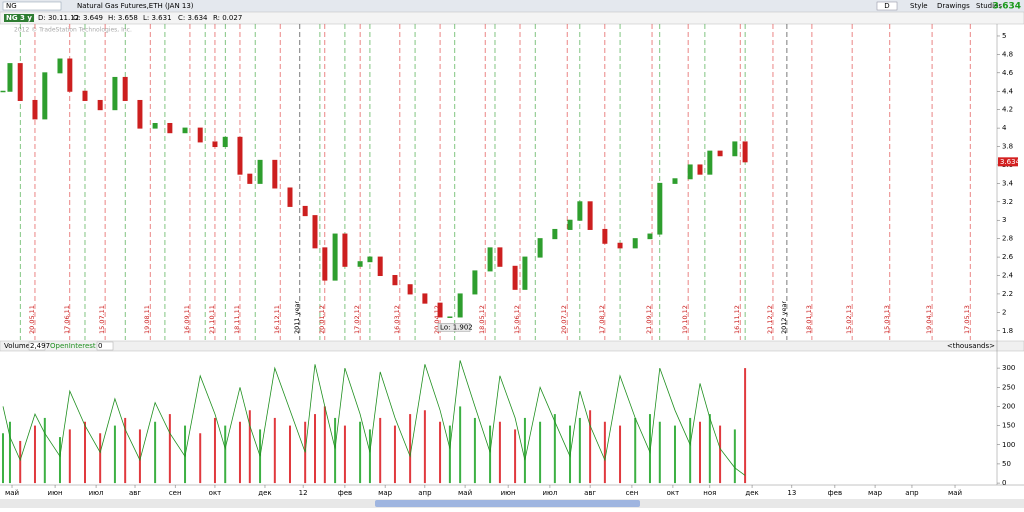 This screenshot has height=512, width=1024. Describe the element at coordinates (919, 6) in the screenshot. I see `style-button: Style` at that location.